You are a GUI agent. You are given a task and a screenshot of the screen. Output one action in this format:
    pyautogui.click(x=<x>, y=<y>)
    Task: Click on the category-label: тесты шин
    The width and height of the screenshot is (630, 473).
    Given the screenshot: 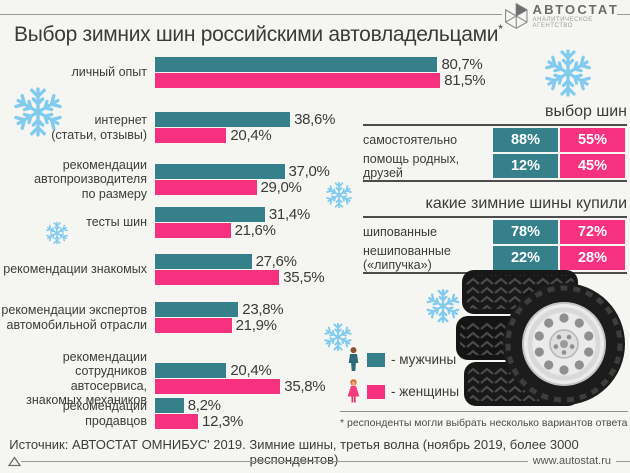 What is the action you would take?
    pyautogui.click(x=116, y=222)
    